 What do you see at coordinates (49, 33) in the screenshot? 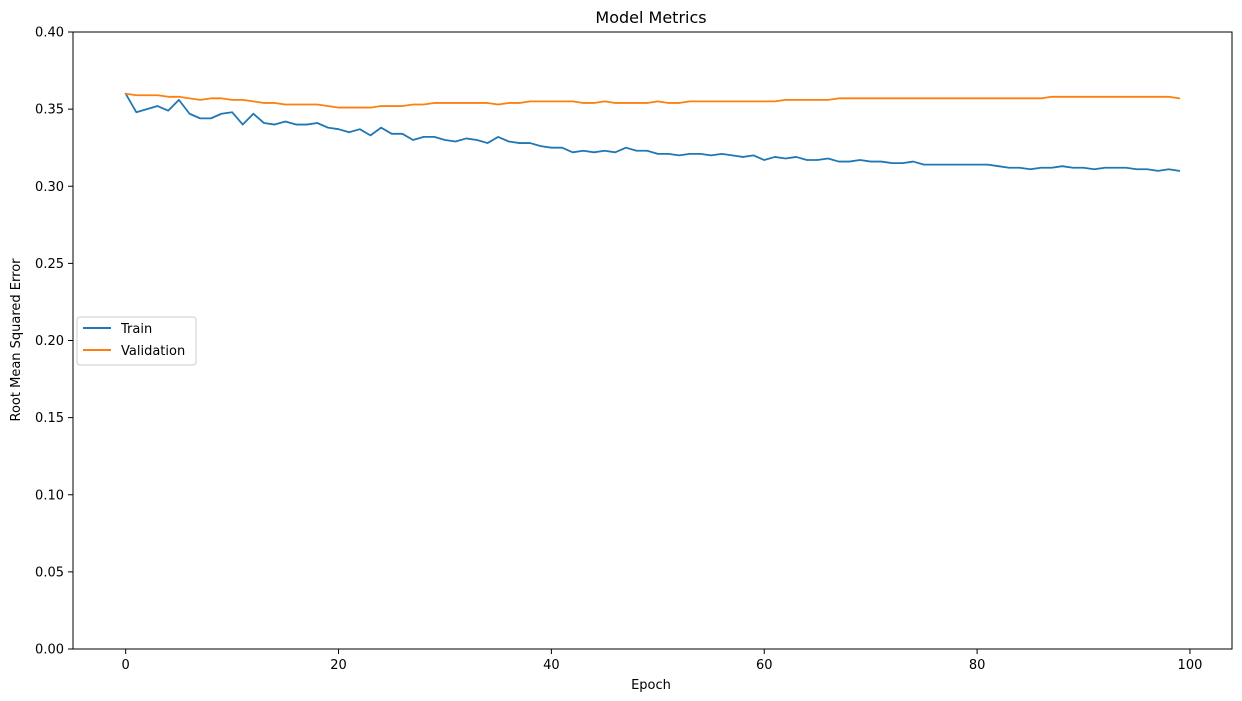
I see `y-tick-label: 0.40` at bounding box center [49, 33].